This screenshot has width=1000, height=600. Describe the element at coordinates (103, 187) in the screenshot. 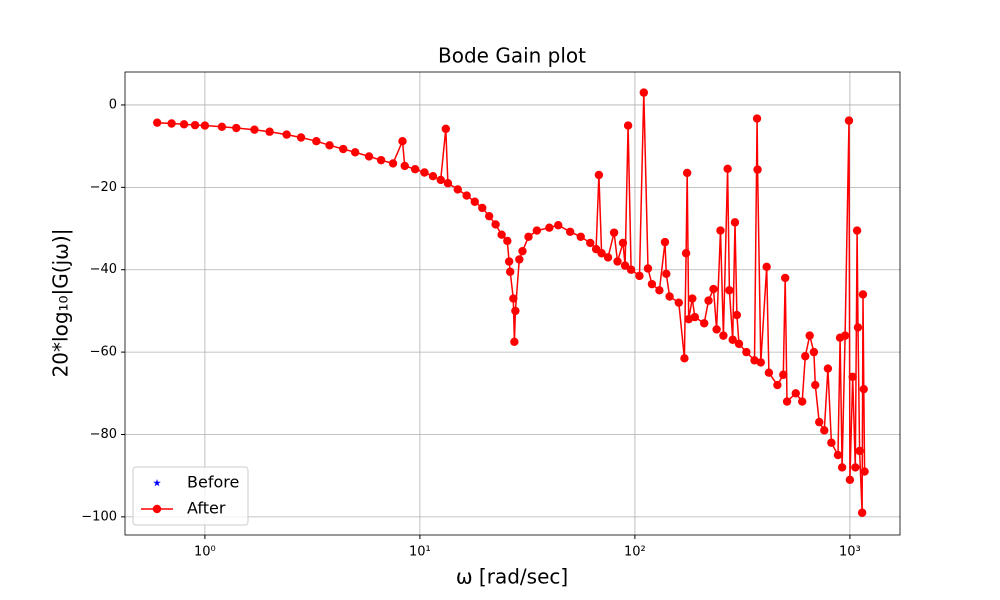

I see `y-tick-label: −20` at that location.